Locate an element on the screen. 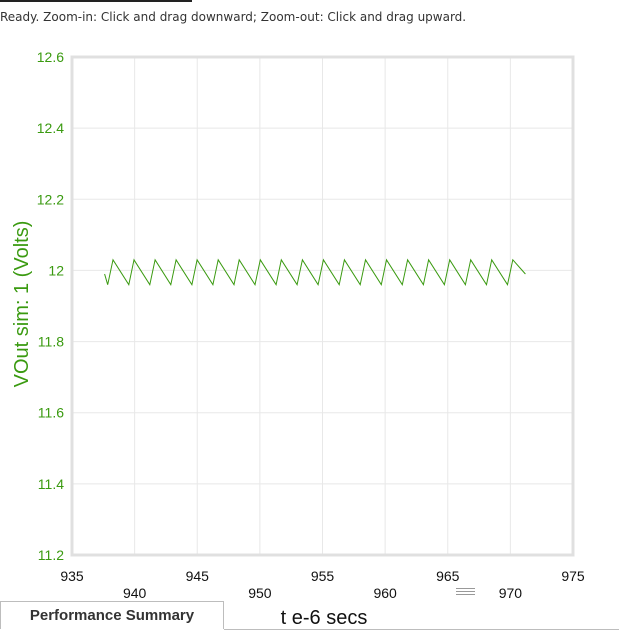 Image resolution: width=619 pixels, height=632 pixels. x-axis-ticks: 935 945 955 965 975 940 950 960 970 is located at coordinates (322, 584).